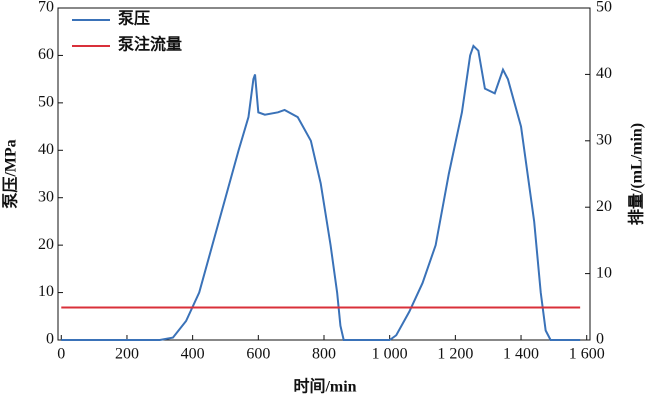  What do you see at coordinates (46, 196) in the screenshot?
I see `y-tick-label: 30` at bounding box center [46, 196].